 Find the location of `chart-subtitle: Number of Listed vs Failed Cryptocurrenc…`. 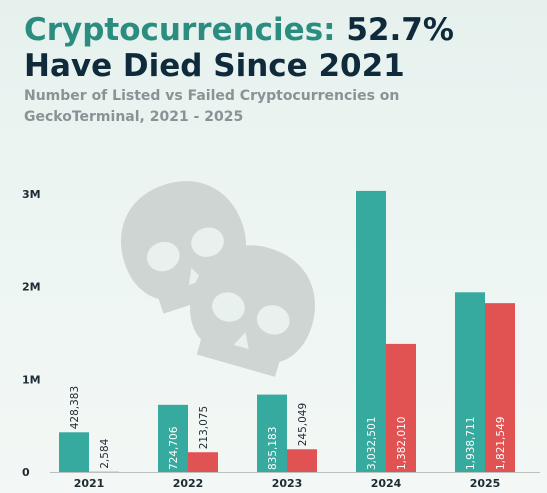

chart-subtitle: Number of Listed vs Failed Cryptocurrenc… is located at coordinates (212, 106).